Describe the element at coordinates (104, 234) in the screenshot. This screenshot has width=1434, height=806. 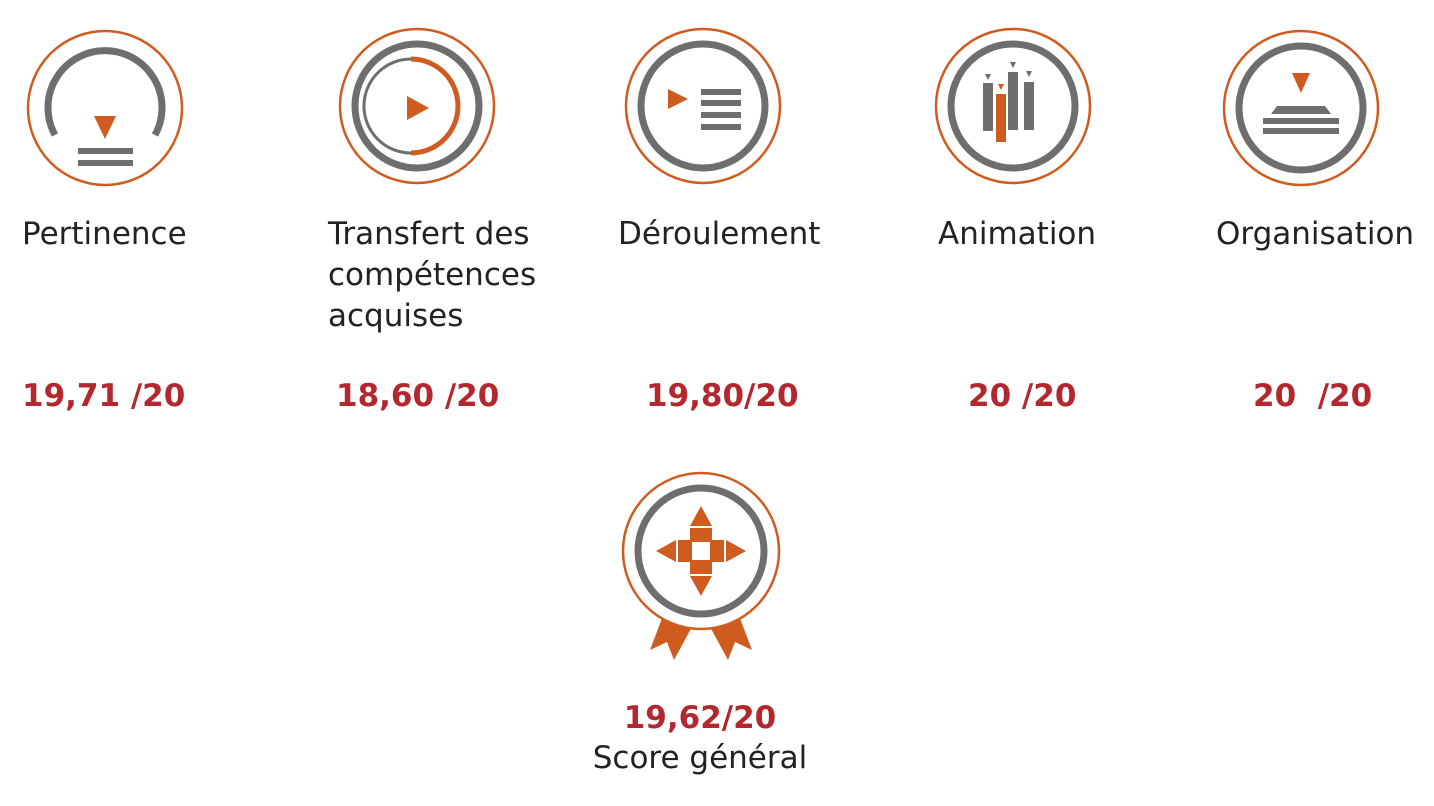
I see `category-label: Pertinence` at that location.